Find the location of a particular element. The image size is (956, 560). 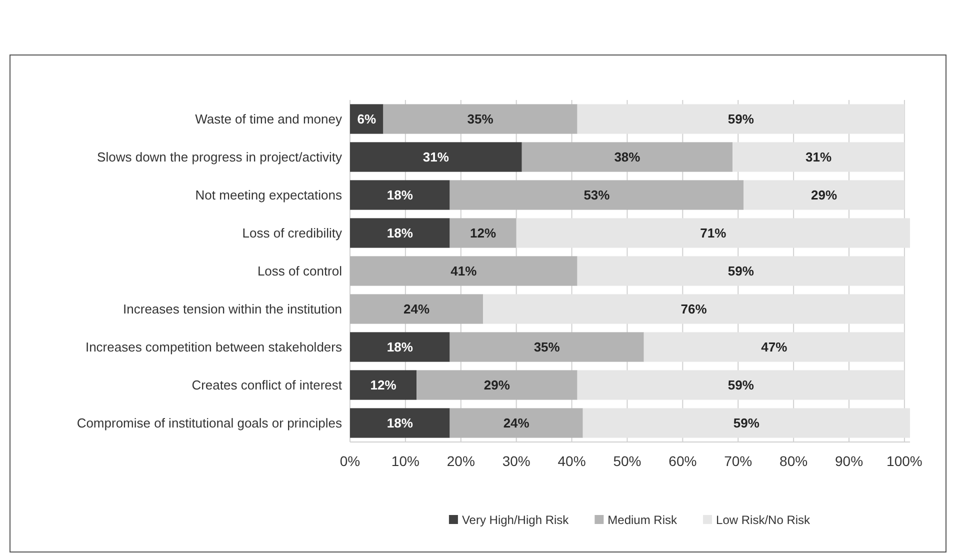

legend-label: Very High/High Risk is located at coordinates (516, 520).